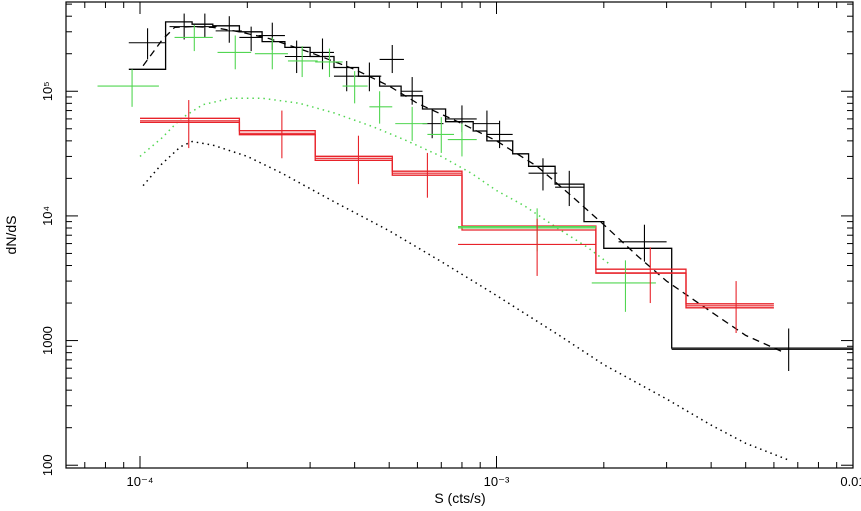 This screenshot has height=511, width=861. I want to click on x-tick-label: 0.01, so click(850, 481).